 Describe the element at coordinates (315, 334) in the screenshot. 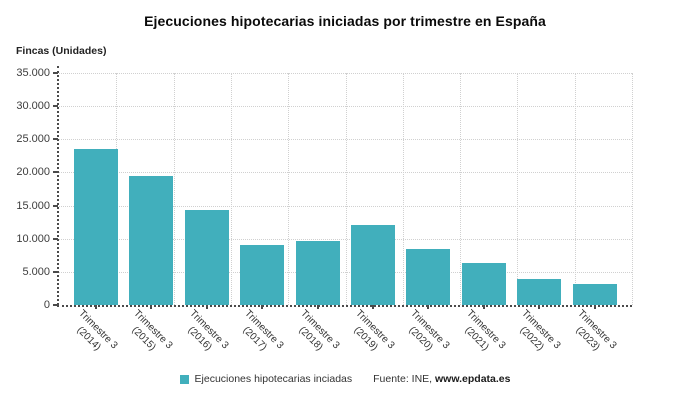

I see `x-tick-label: Trimestre 3 (2018)` at that location.